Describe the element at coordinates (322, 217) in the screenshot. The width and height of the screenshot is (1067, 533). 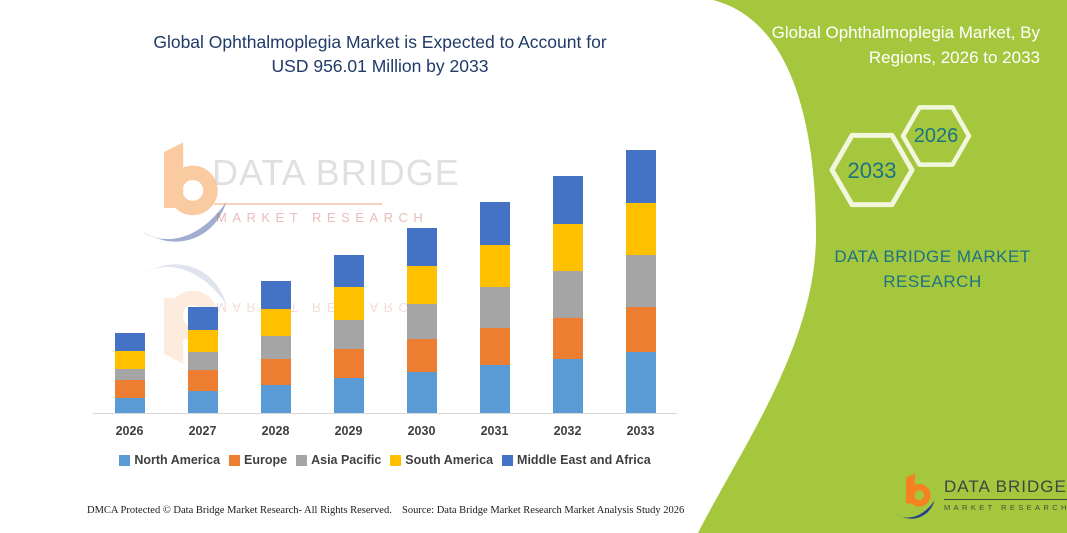
I see `watermark-subtext: MARKET RESEARCH` at that location.